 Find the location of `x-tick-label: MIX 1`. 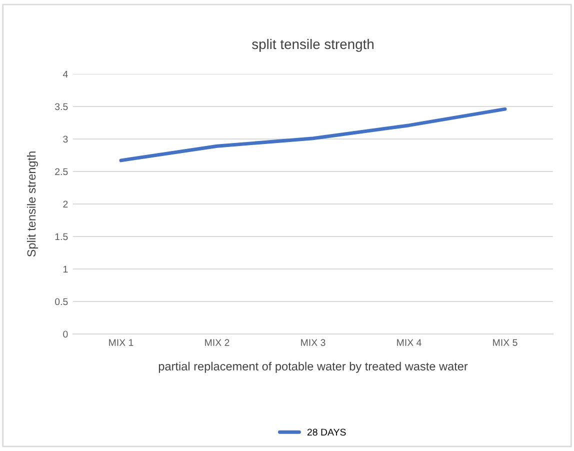

x-tick-label: MIX 1 is located at coordinates (121, 342).